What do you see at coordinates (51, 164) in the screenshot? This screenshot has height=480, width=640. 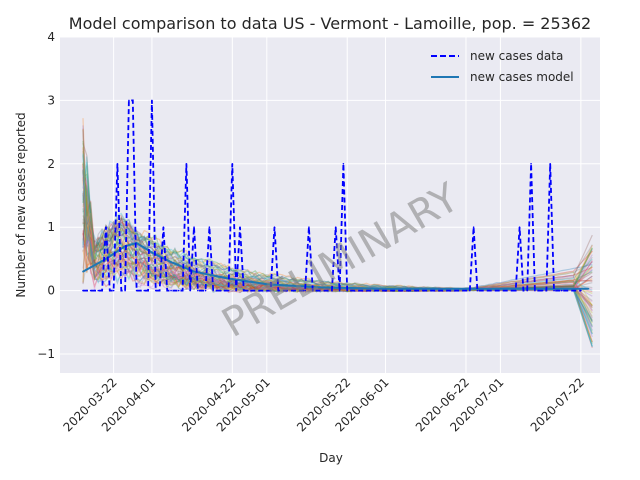 I see `y-tick-label: 2` at bounding box center [51, 164].